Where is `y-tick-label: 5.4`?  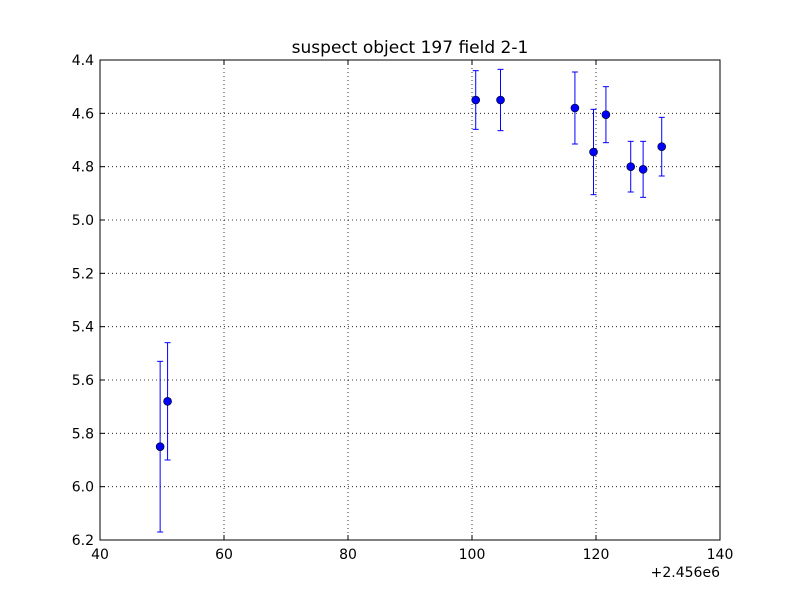 y-tick-label: 5.4 is located at coordinates (83, 328).